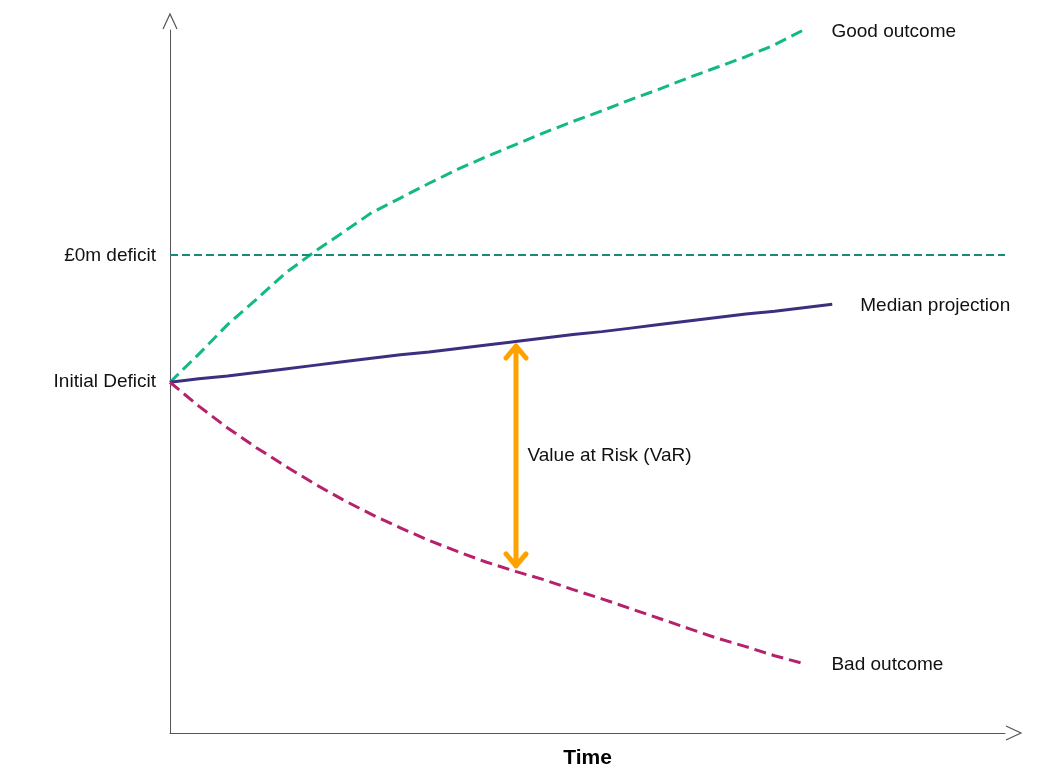  I want to click on ref-line-label: £0m deficit, so click(110, 255).